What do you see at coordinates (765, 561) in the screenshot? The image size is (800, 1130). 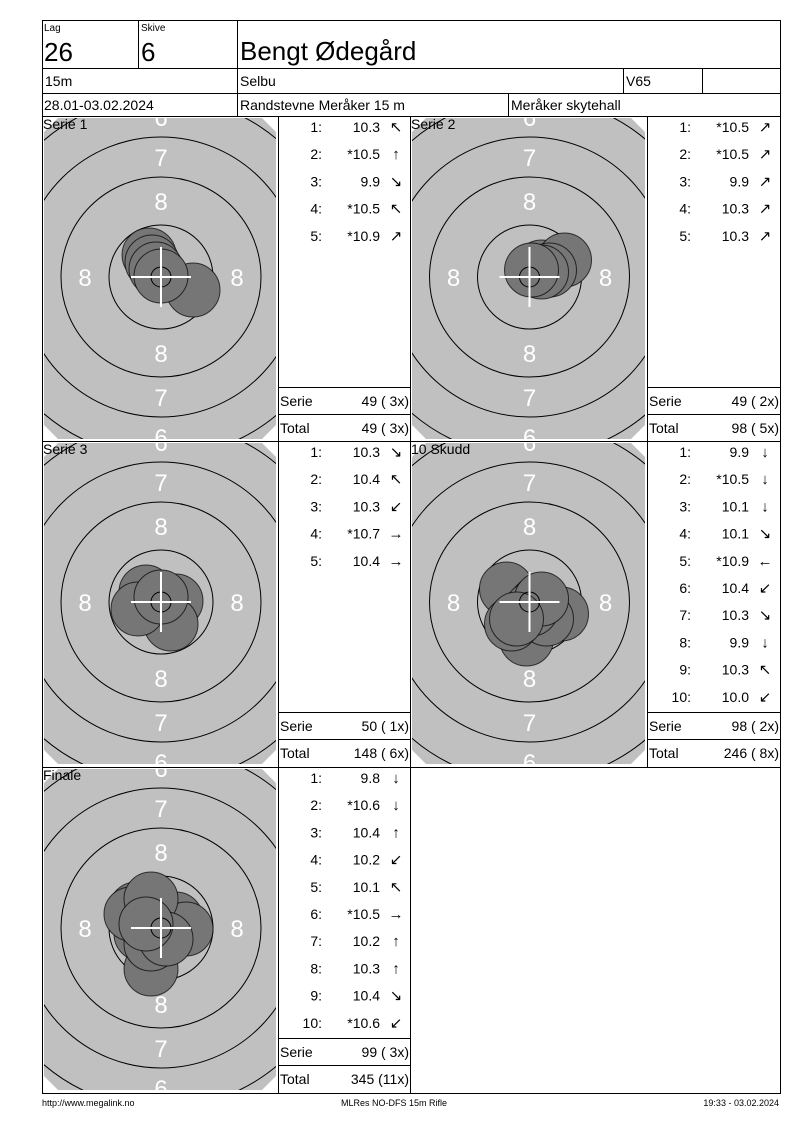 I see `shot-direction: ←` at bounding box center [765, 561].